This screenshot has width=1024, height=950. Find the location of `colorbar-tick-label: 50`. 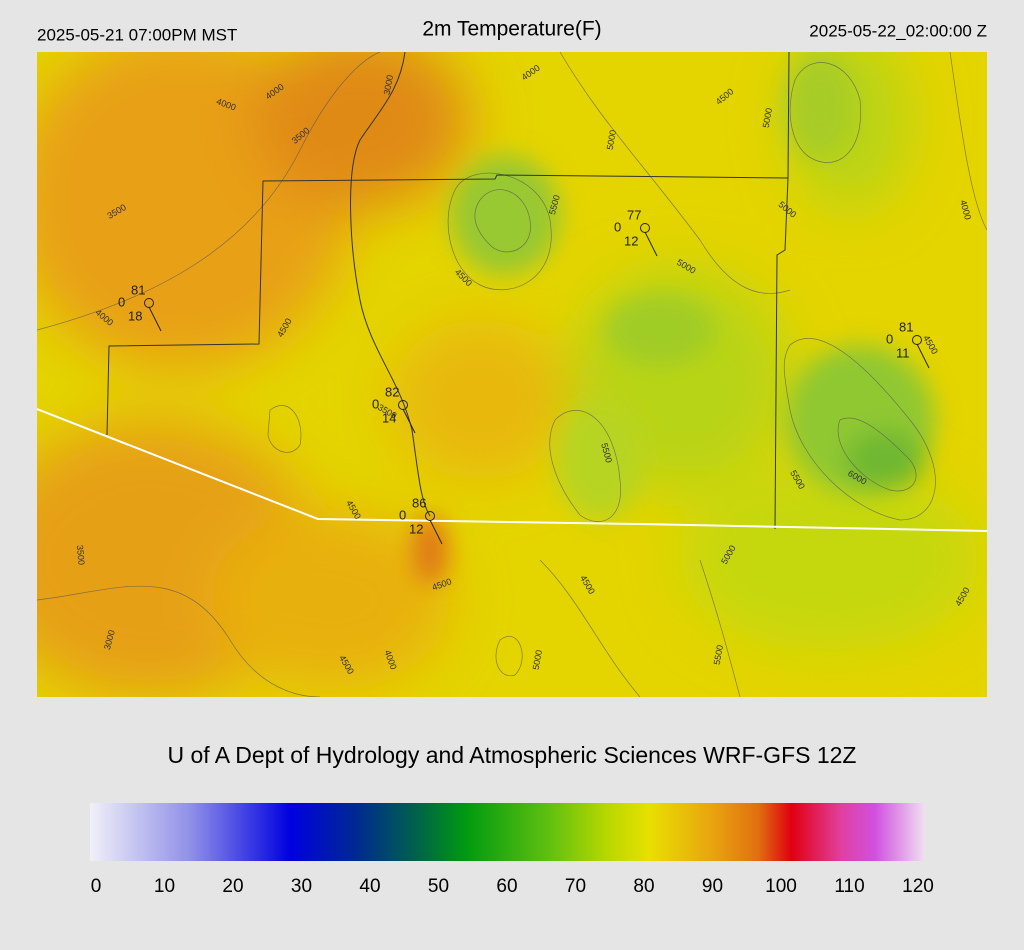

colorbar-tick-label: 50 is located at coordinates (438, 886).